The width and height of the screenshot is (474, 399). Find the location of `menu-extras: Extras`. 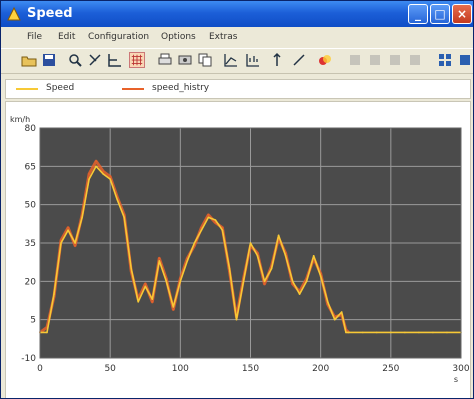

menu-extras: Extras is located at coordinates (223, 37).